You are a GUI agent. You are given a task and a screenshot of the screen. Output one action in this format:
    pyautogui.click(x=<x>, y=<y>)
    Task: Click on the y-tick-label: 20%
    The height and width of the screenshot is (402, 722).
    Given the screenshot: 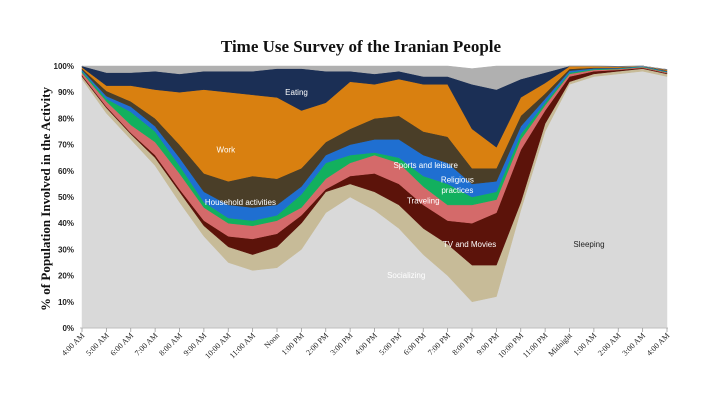 What is the action you would take?
    pyautogui.click(x=66, y=276)
    